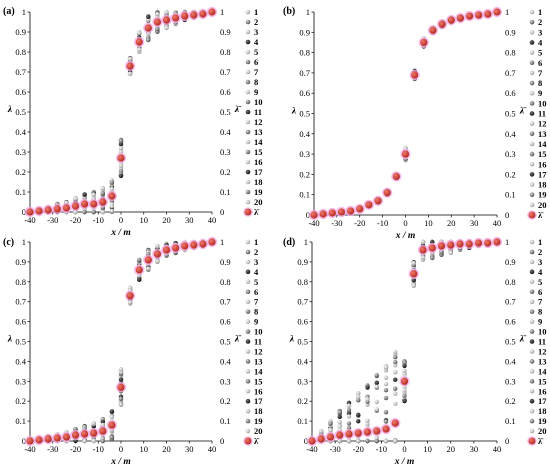 This screenshot has width=550, height=473. I want to click on right-tick-label: 0.7, so click(225, 72).